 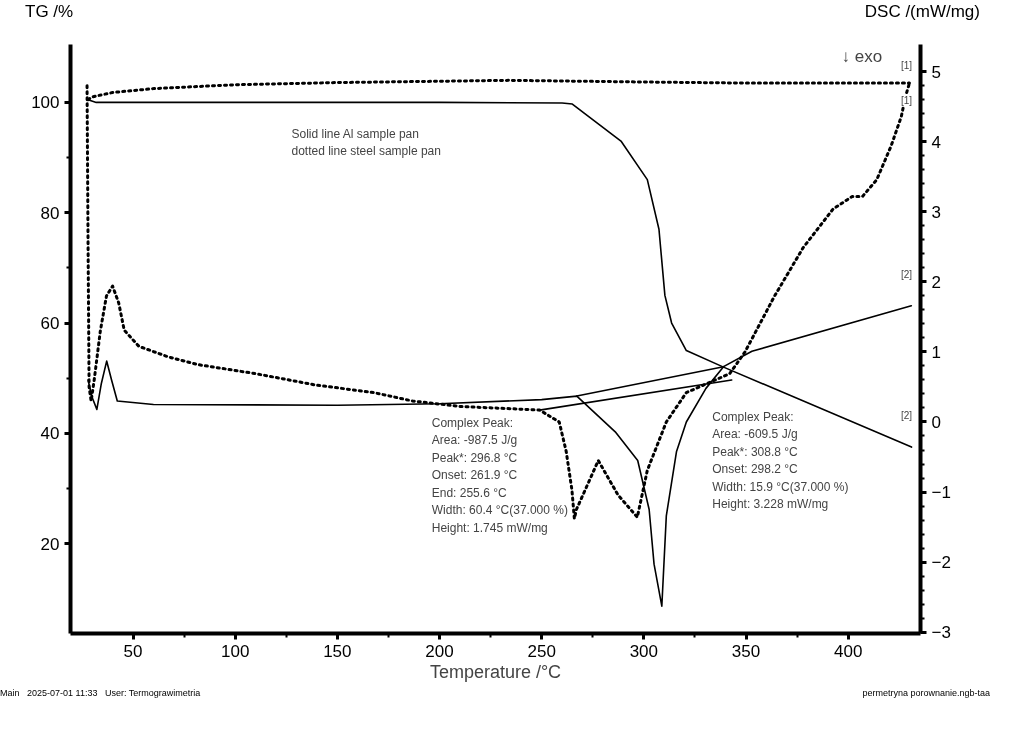 I want to click on annotation: Complex Peak: Area: -987.5 J/g Peak*: 296.8 °C Onset: 261.9 °C End: 255.6 °C Width: 60.4 °C(37.000 %) Height: 1.745 mW/mg, so click(x=499, y=475).